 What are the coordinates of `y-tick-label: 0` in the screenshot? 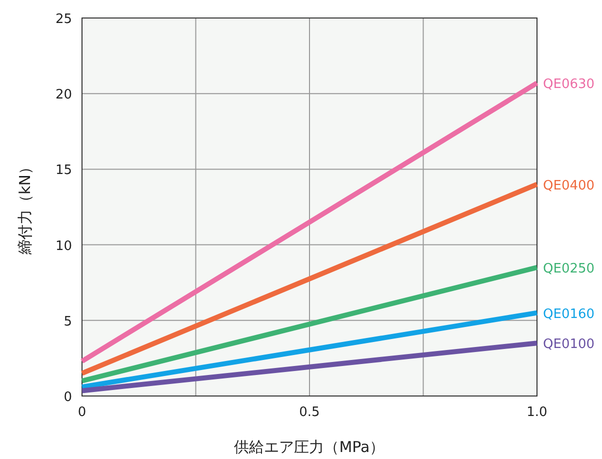 It's located at (68, 397).